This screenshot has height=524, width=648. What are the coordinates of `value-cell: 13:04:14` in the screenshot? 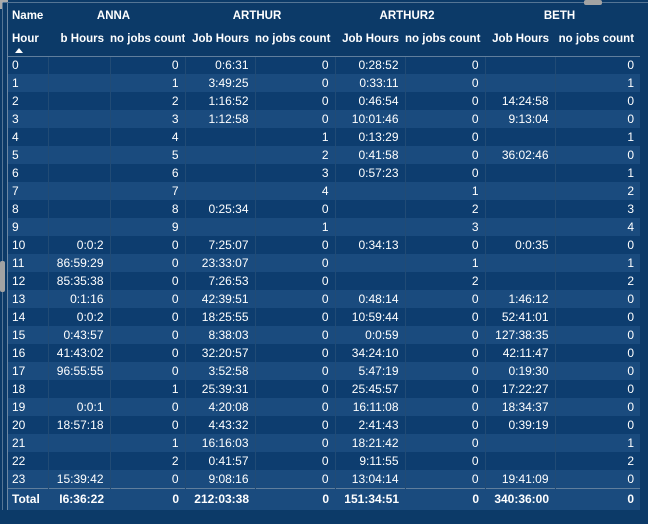 It's located at (370, 479).